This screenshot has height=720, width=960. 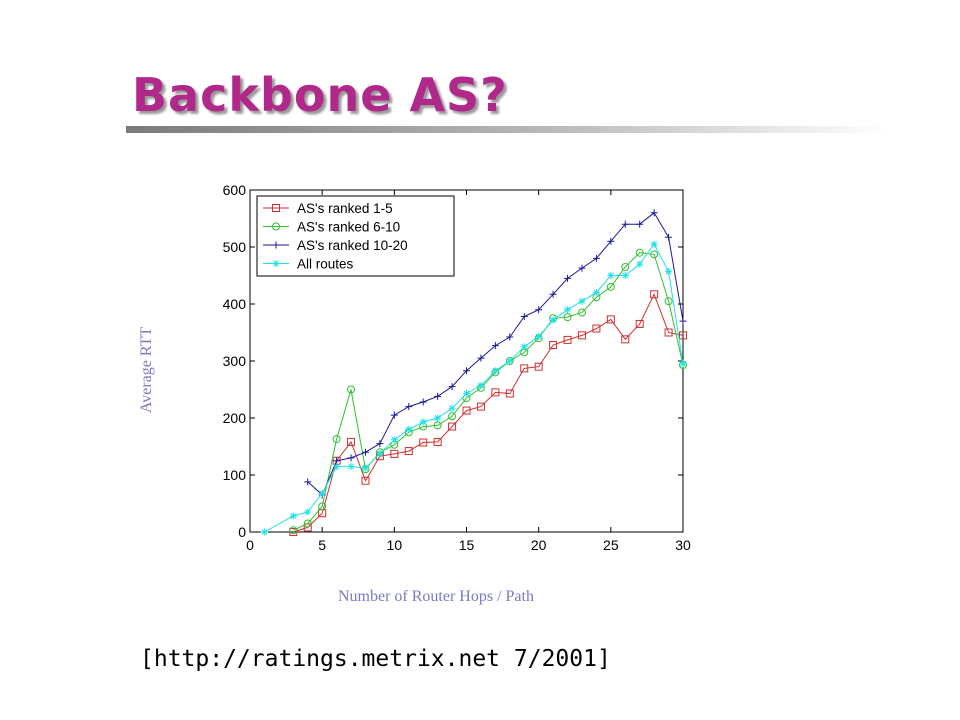 I want to click on legend-label: All routes, so click(x=325, y=264).